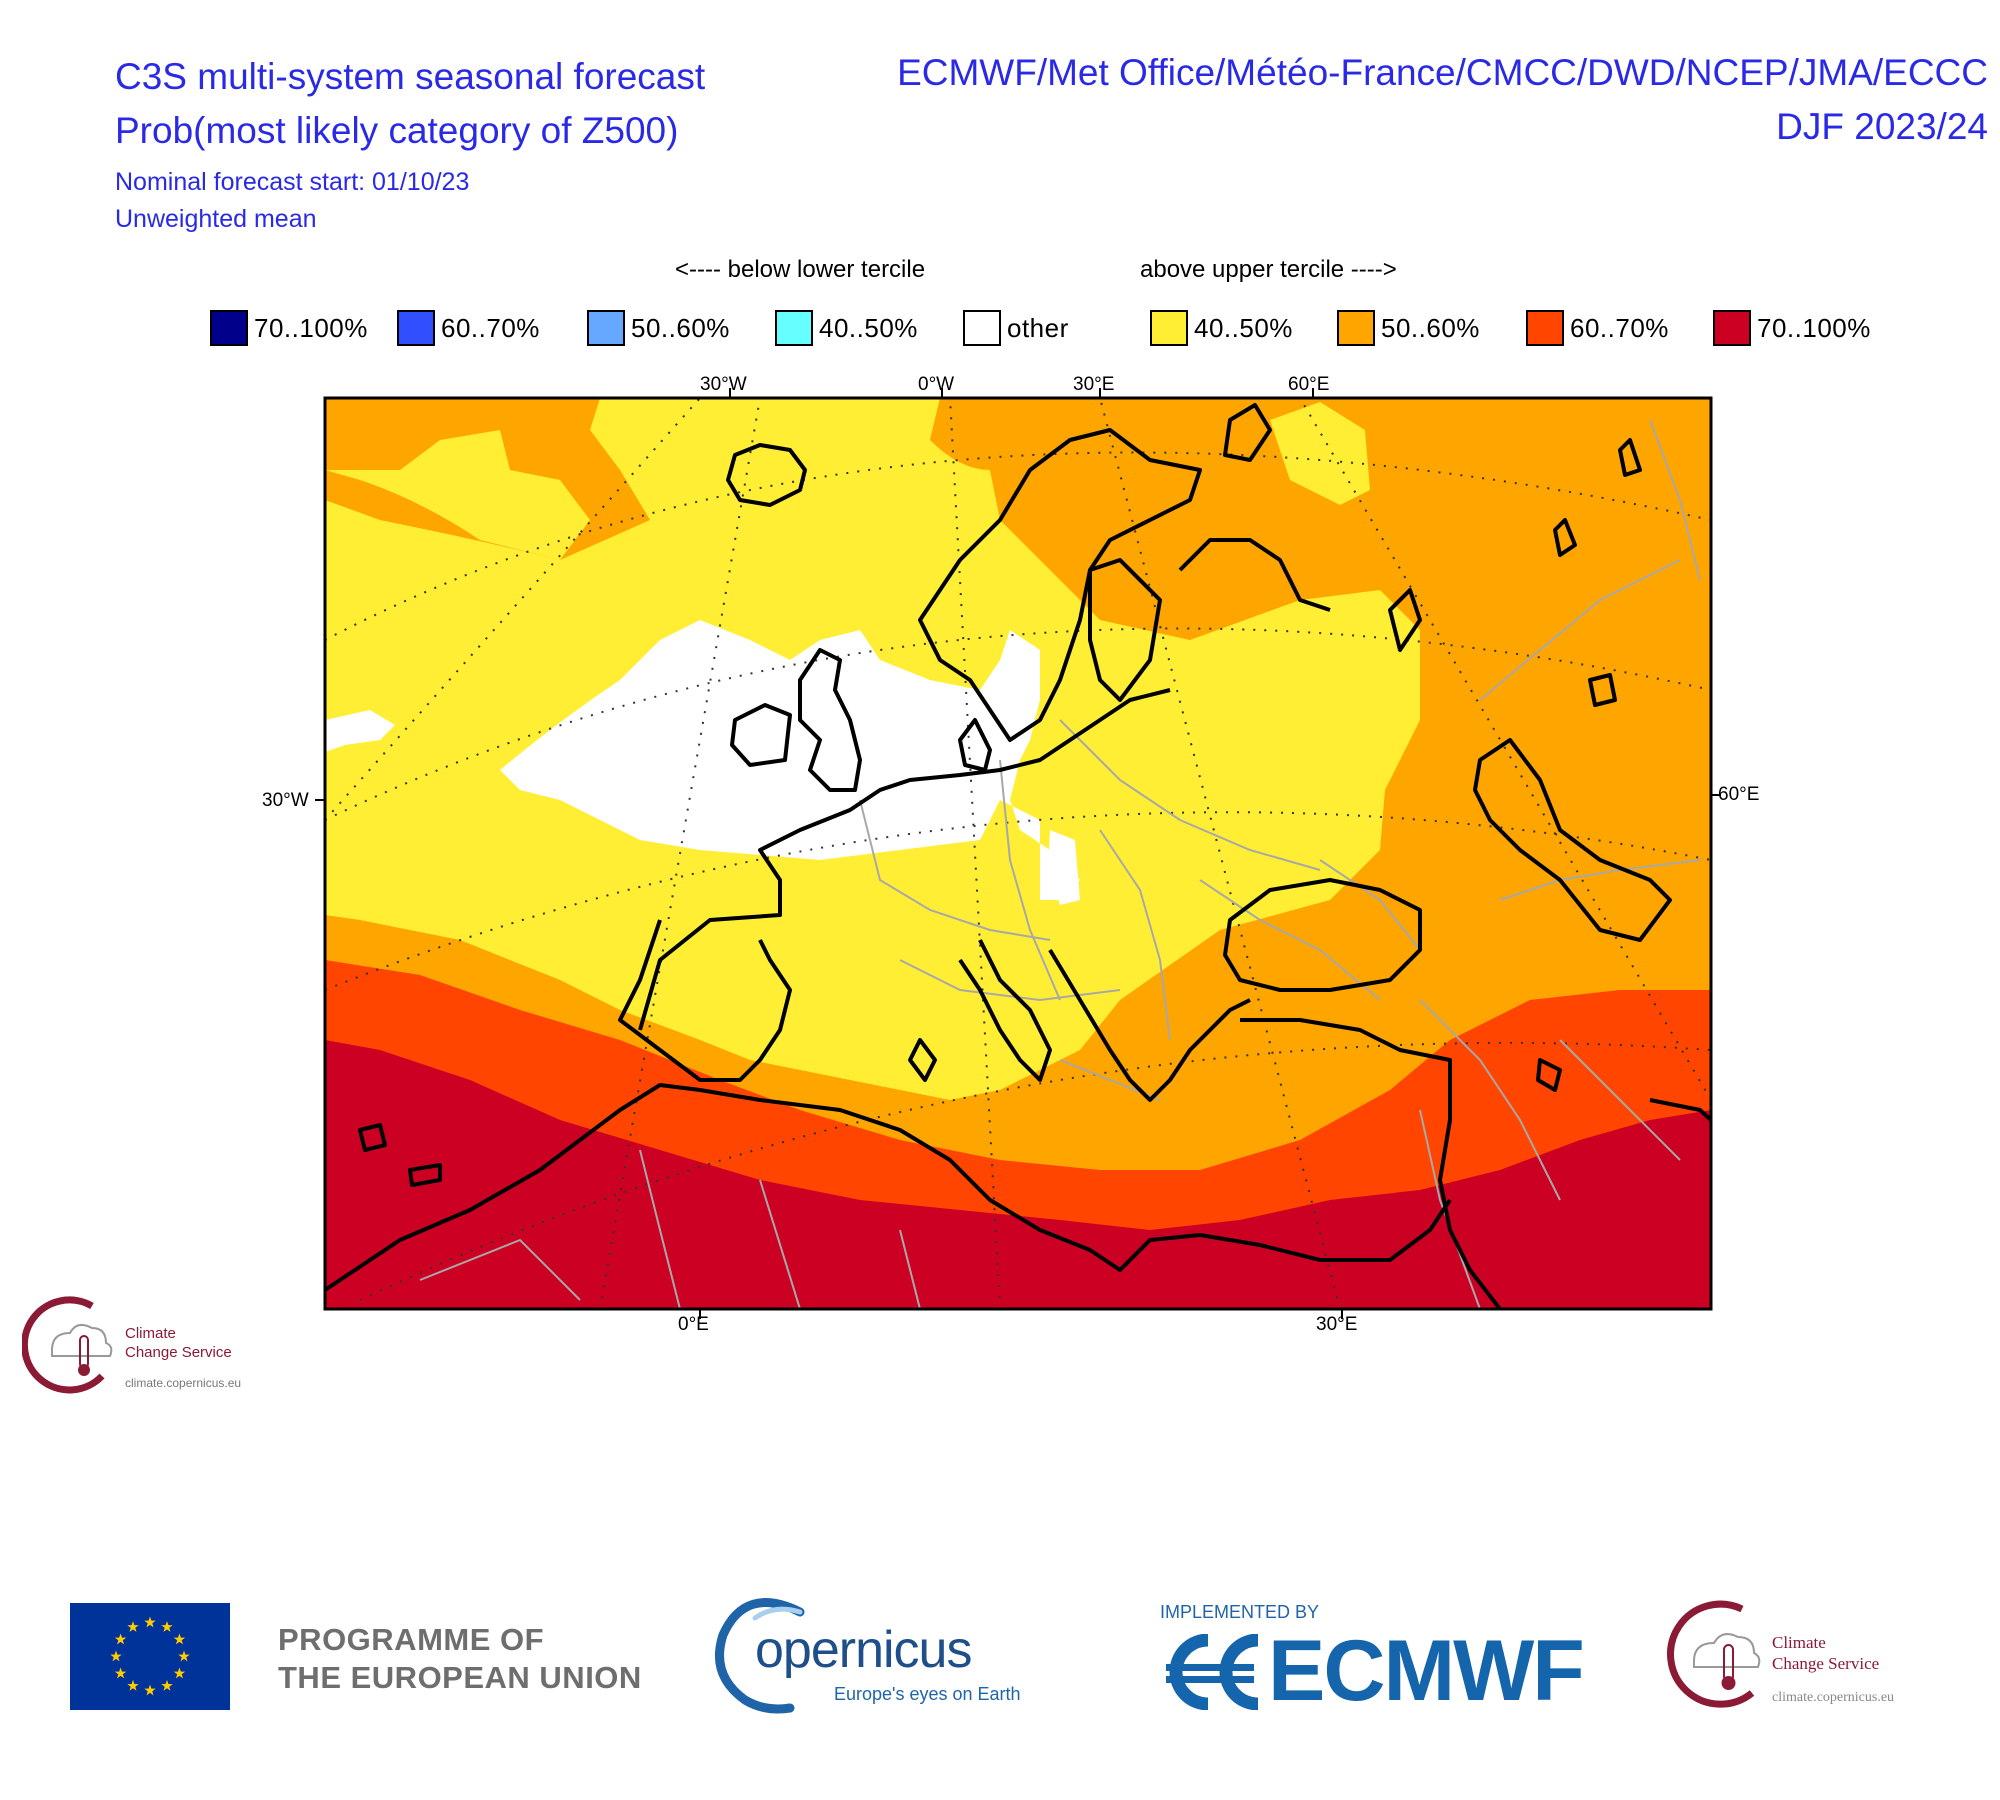  Describe the element at coordinates (1882, 126) in the screenshot. I see `season-label: DJF 2023/24` at that location.